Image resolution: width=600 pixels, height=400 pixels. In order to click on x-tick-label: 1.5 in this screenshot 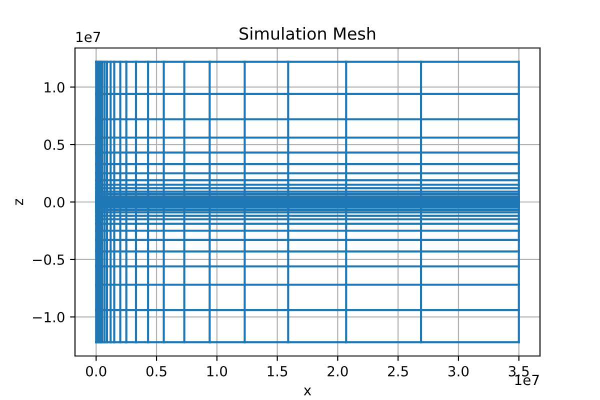, I will do `click(278, 371)`.